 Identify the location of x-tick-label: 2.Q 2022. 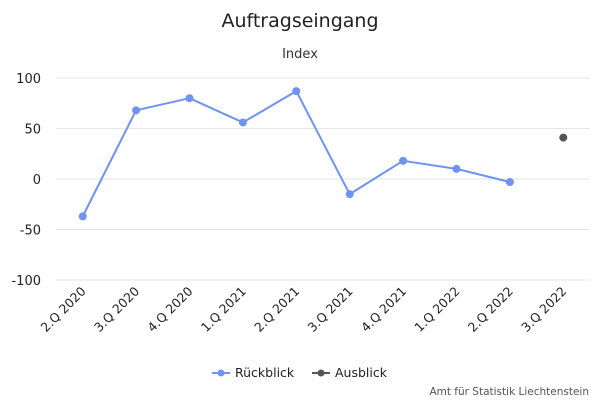
(490, 309).